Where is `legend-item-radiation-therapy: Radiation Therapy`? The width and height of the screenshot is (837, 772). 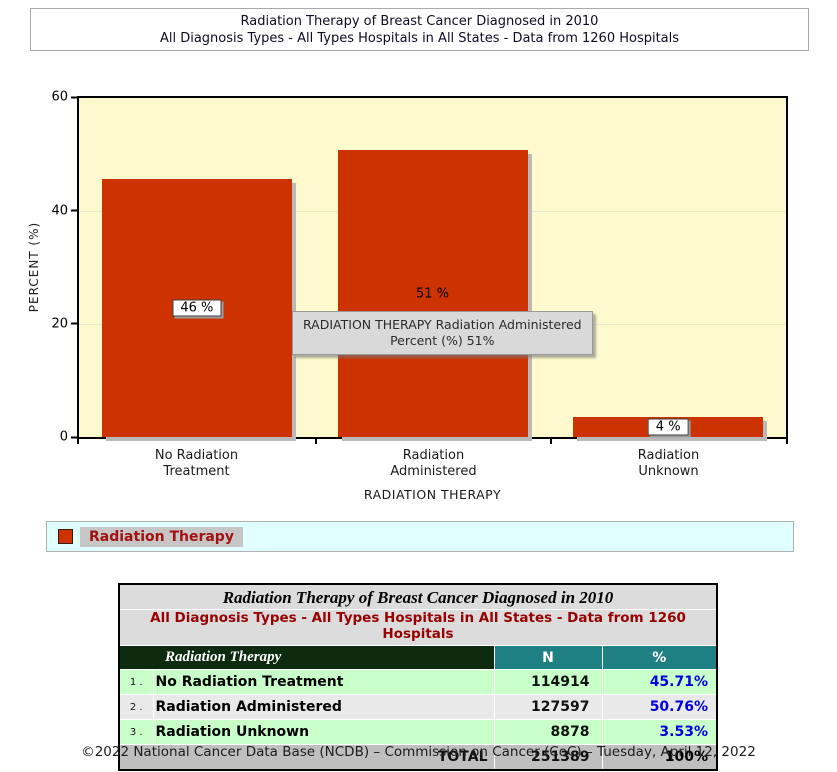
legend-item-radiation-therapy: Radiation Therapy is located at coordinates (161, 536).